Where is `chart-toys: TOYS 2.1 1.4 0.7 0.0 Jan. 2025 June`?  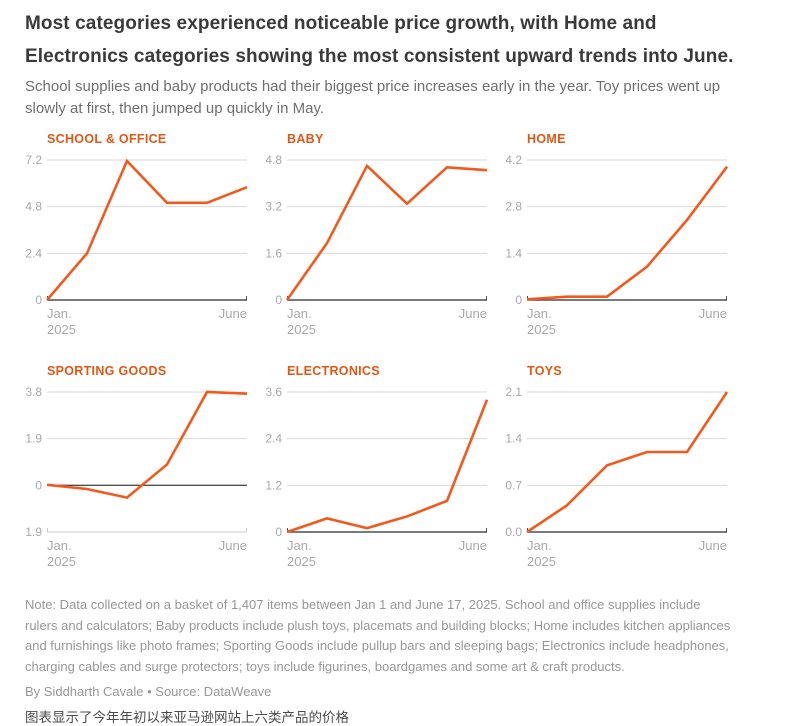
chart-toys: TOYS 2.1 1.4 0.7 0.0 Jan. 2025 June is located at coordinates (617, 472).